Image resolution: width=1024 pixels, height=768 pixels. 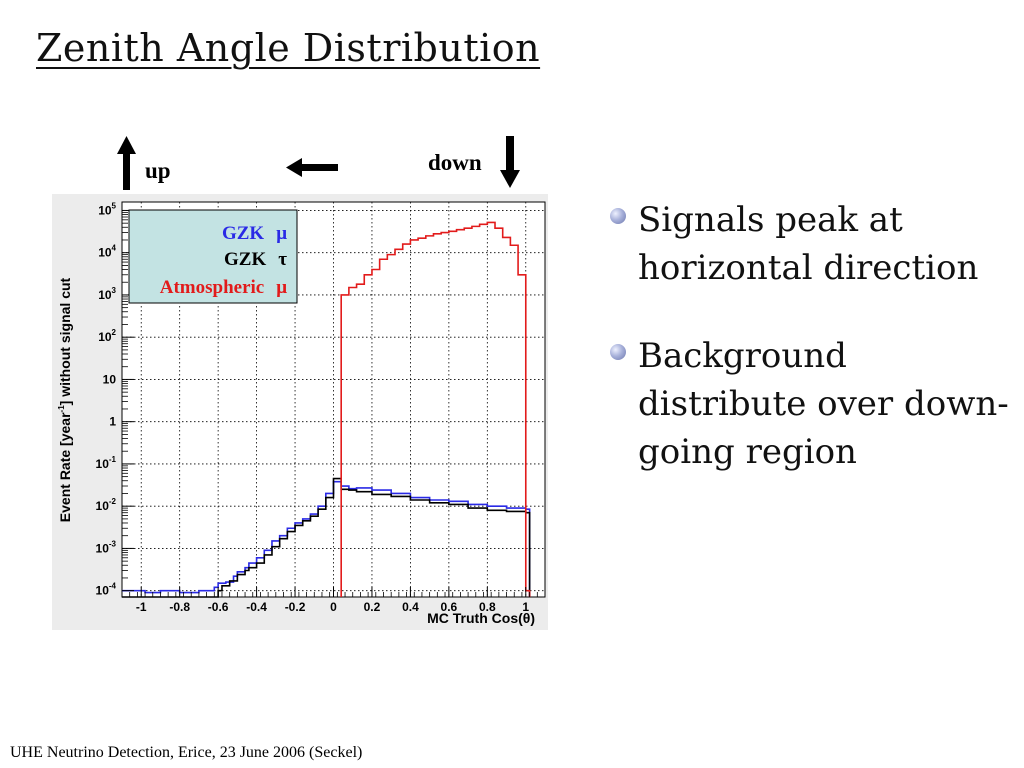 I want to click on x-tick-label: -0.6, so click(x=218, y=607).